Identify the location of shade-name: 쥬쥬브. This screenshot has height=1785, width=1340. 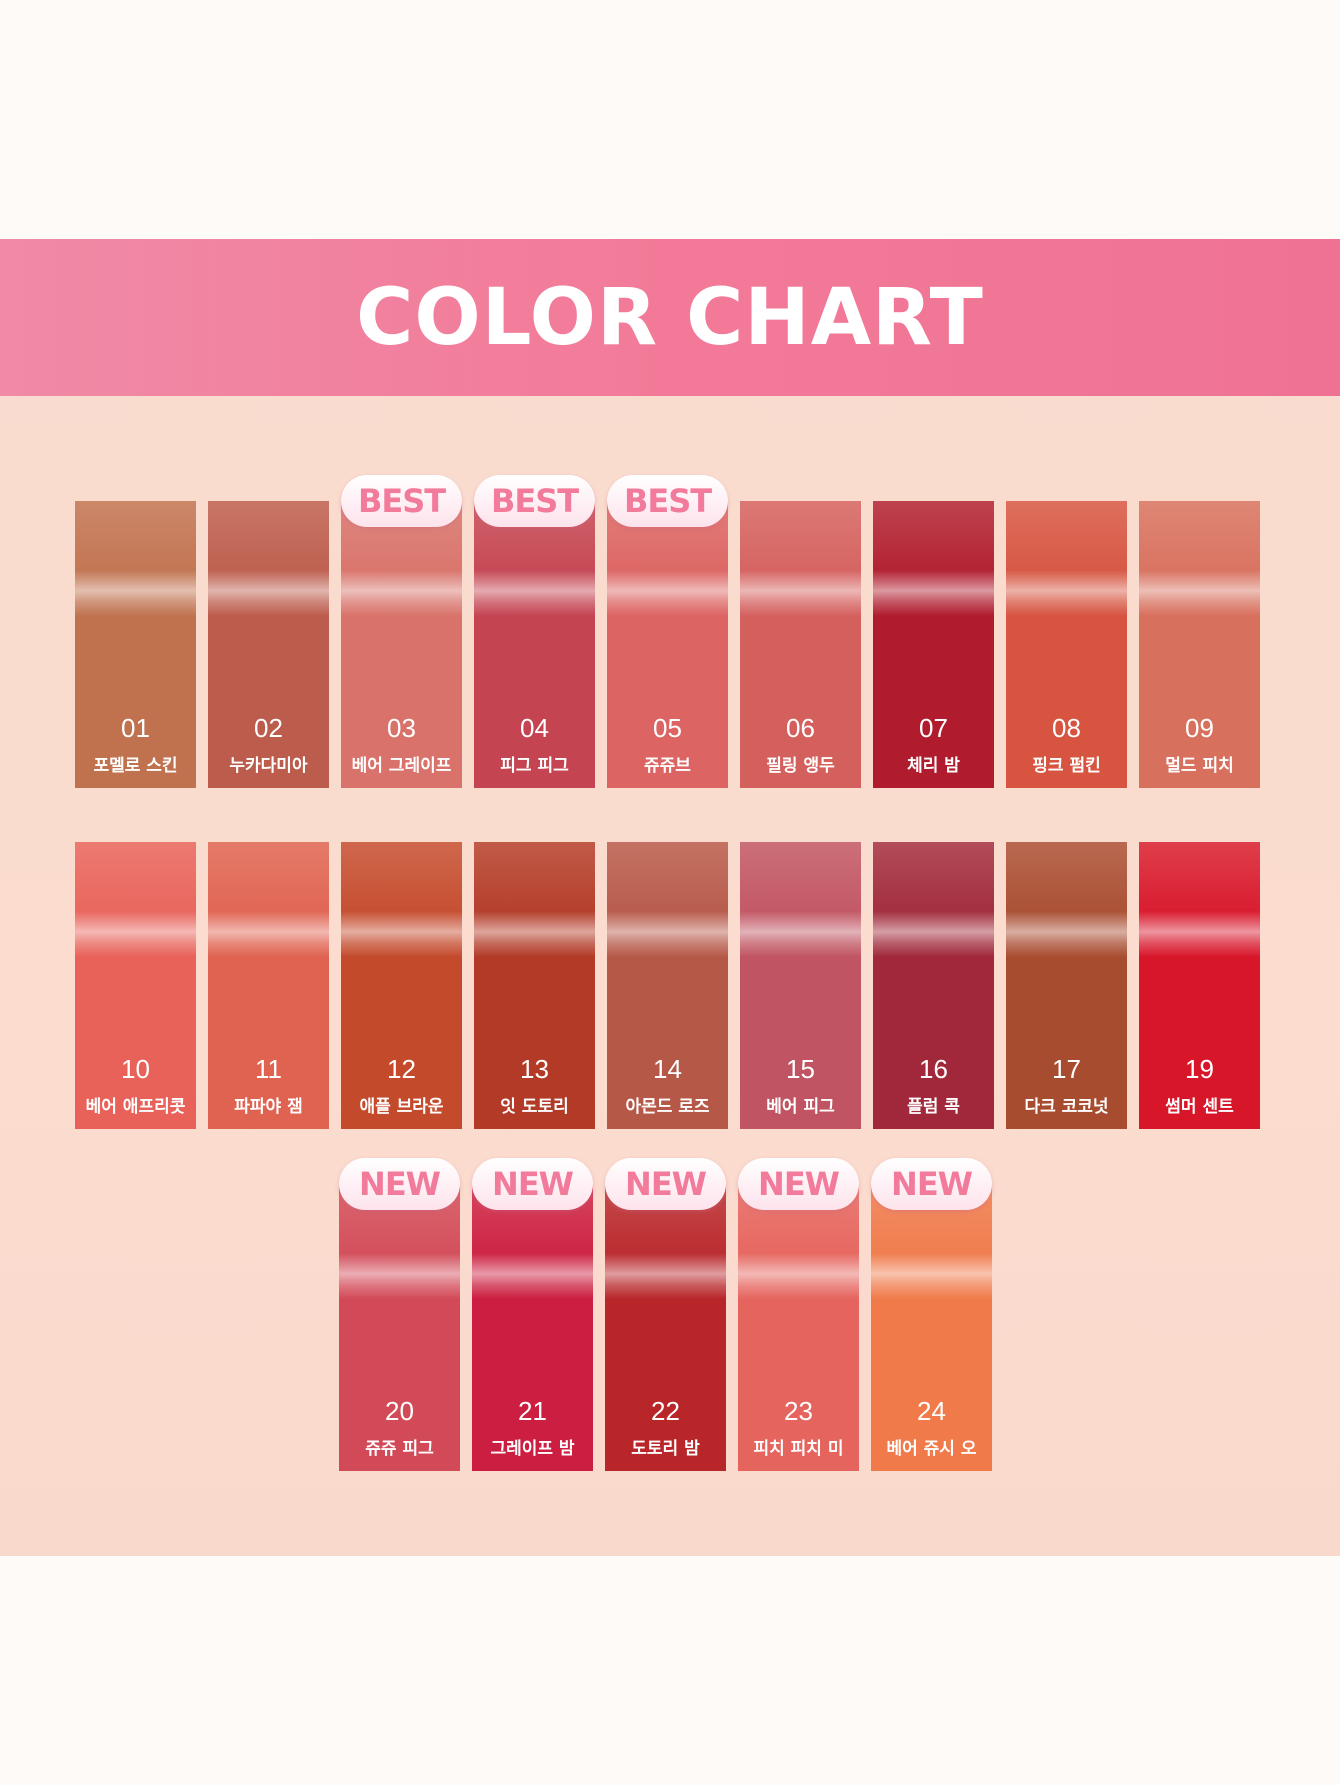
(667, 766).